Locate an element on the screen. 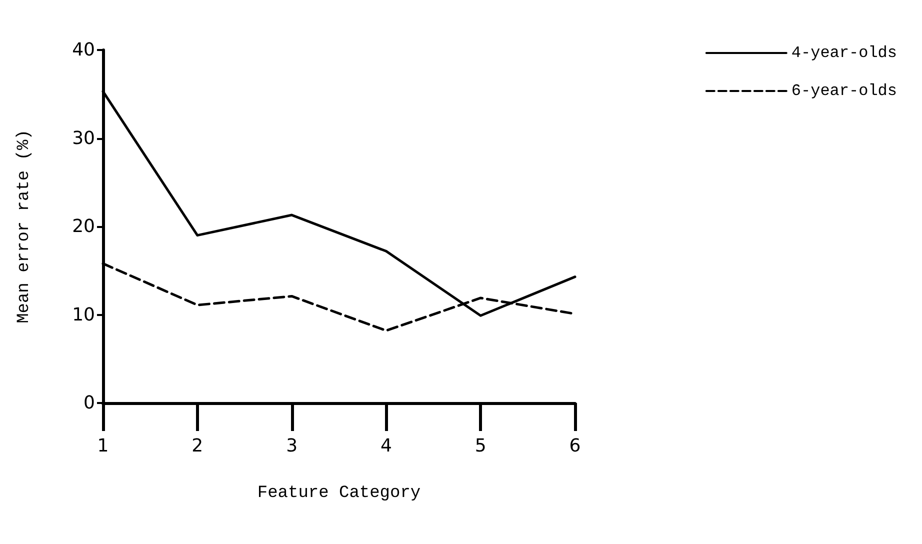 The image size is (922, 544). legend-label: 6-year-olds is located at coordinates (844, 91).